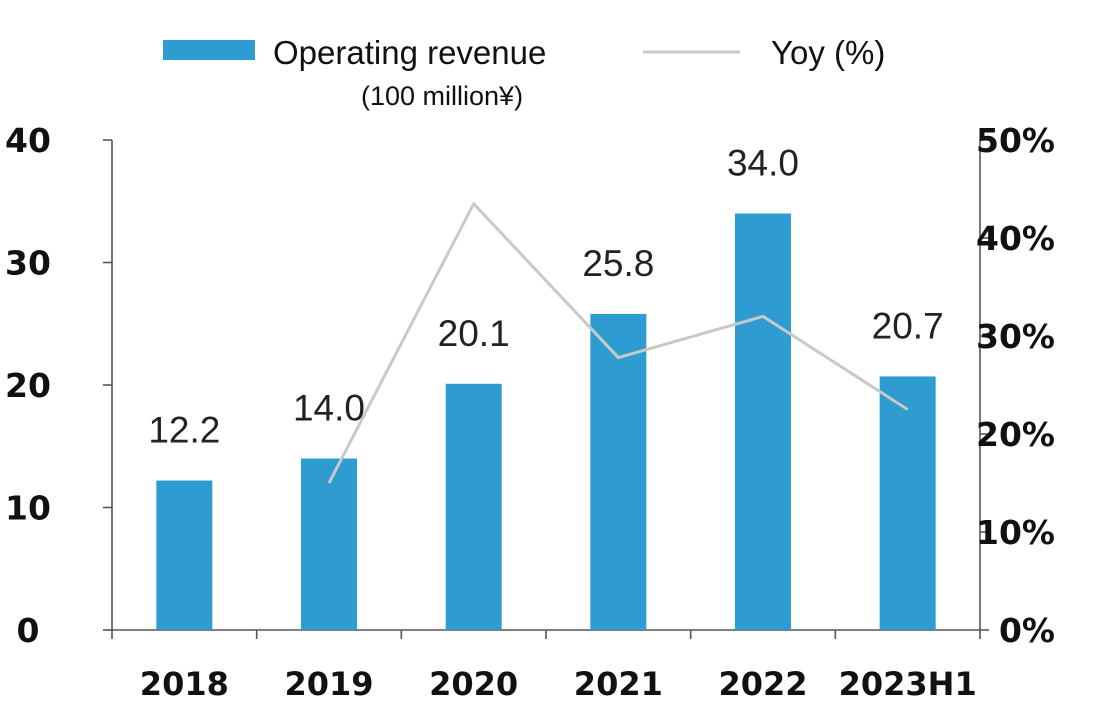 Image resolution: width=1107 pixels, height=715 pixels. What do you see at coordinates (329, 408) in the screenshot?
I see `bar-value-label: 14.0` at bounding box center [329, 408].